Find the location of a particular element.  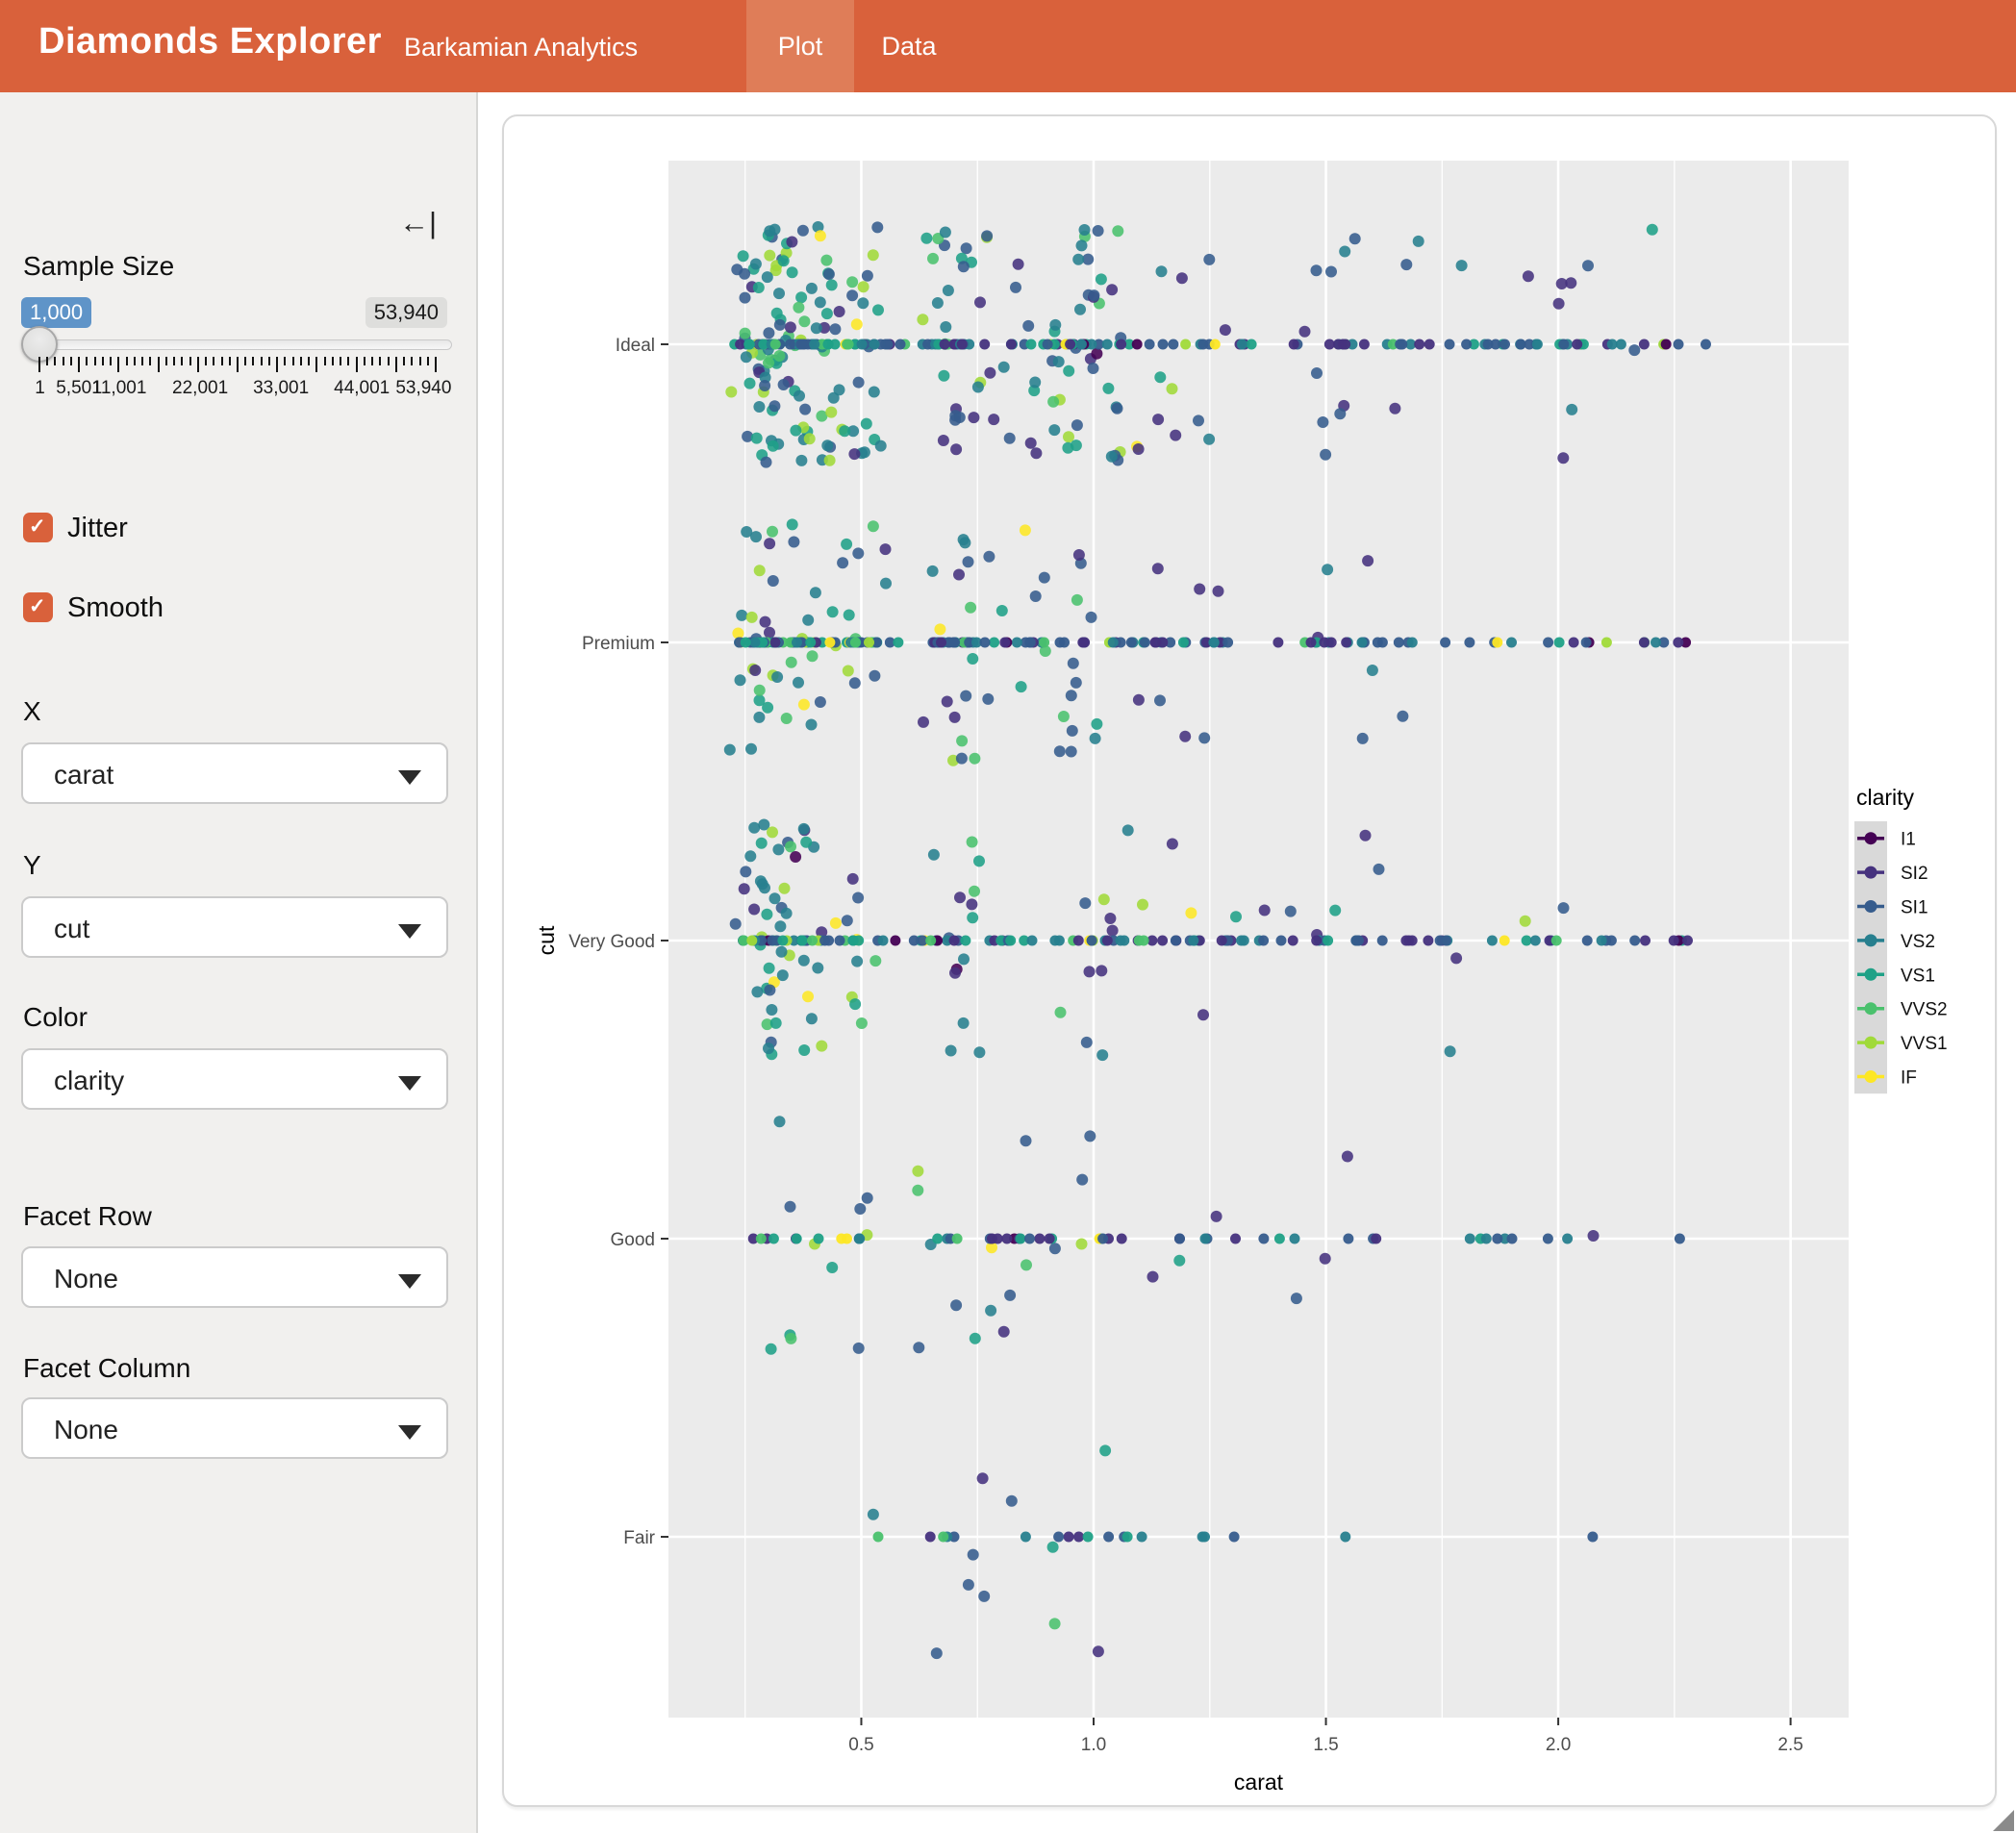

legend-title: clarity is located at coordinates (1886, 797).